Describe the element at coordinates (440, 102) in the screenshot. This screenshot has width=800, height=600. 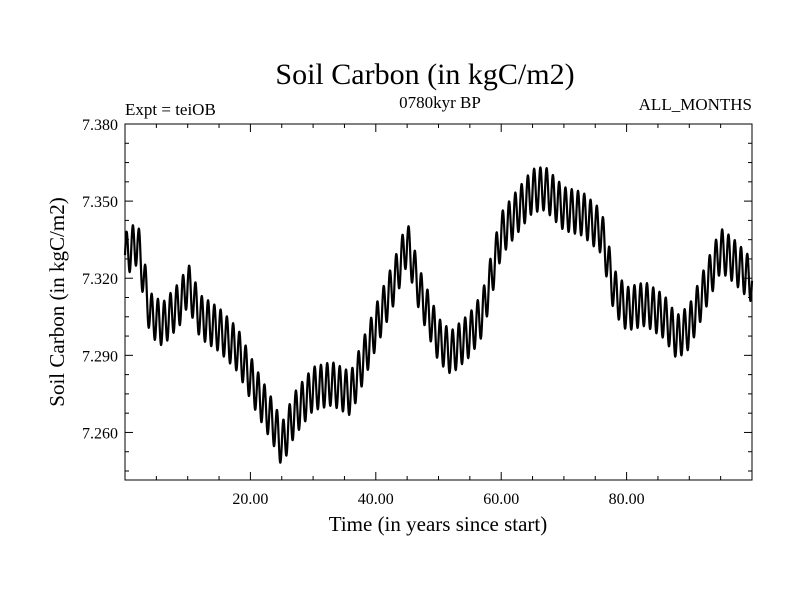
I see `chart-subtitle: 0780kyr BP` at that location.